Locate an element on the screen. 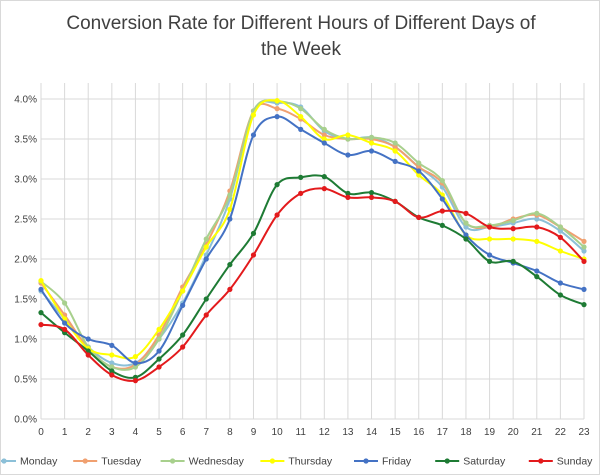  legend-marker-wednesday is located at coordinates (173, 461).